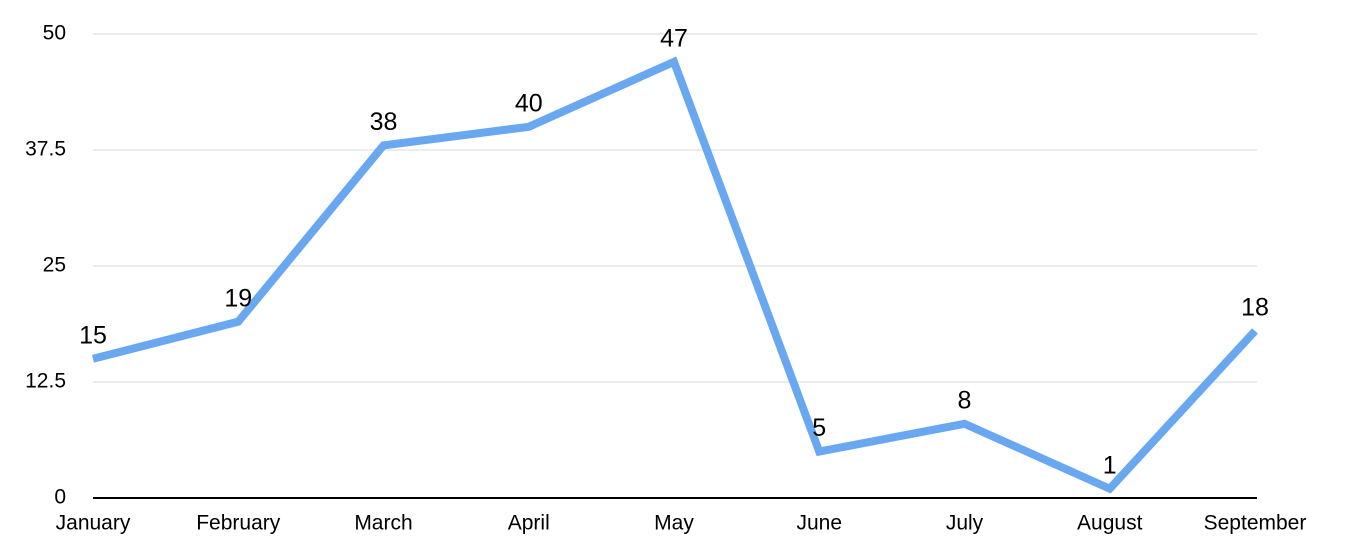  Describe the element at coordinates (238, 298) in the screenshot. I see `data-label: 19` at that location.